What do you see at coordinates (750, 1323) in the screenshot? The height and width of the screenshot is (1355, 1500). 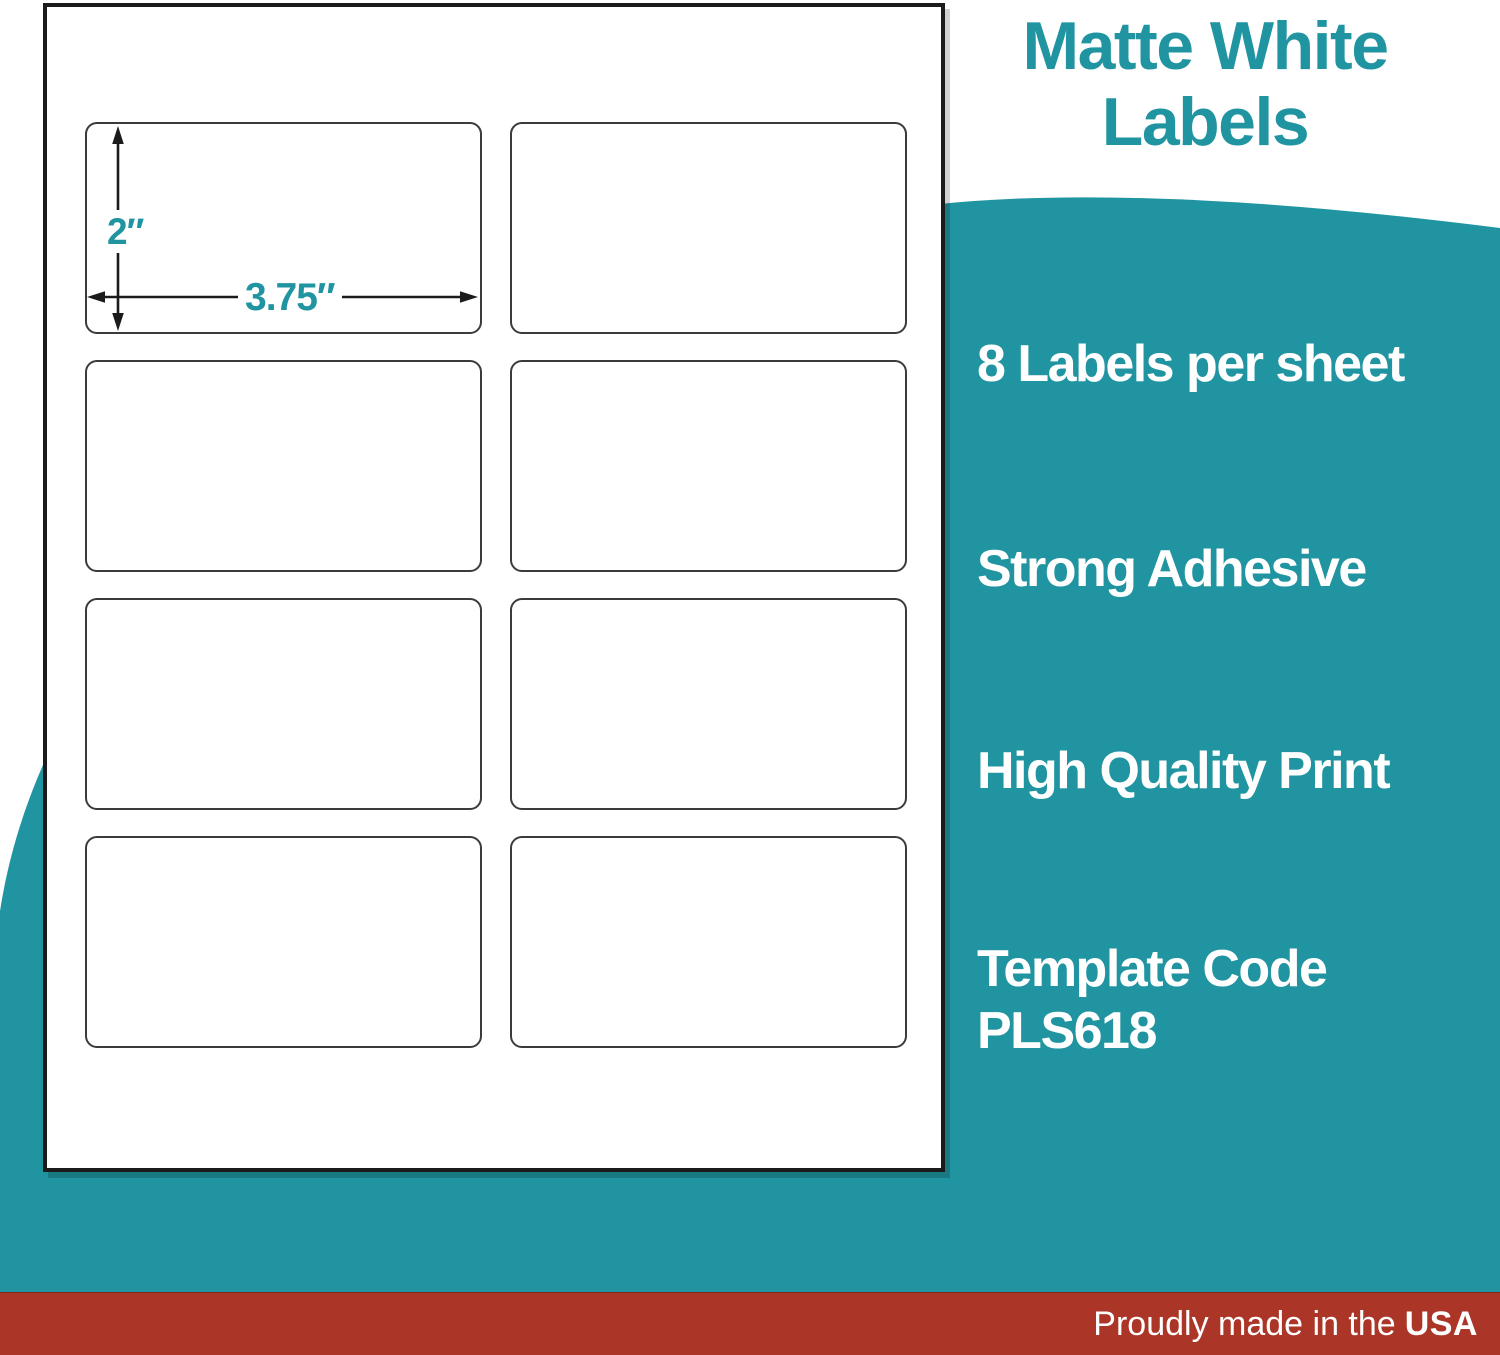 I see `made-in-usa-banner: Proudly made in the USA` at bounding box center [750, 1323].